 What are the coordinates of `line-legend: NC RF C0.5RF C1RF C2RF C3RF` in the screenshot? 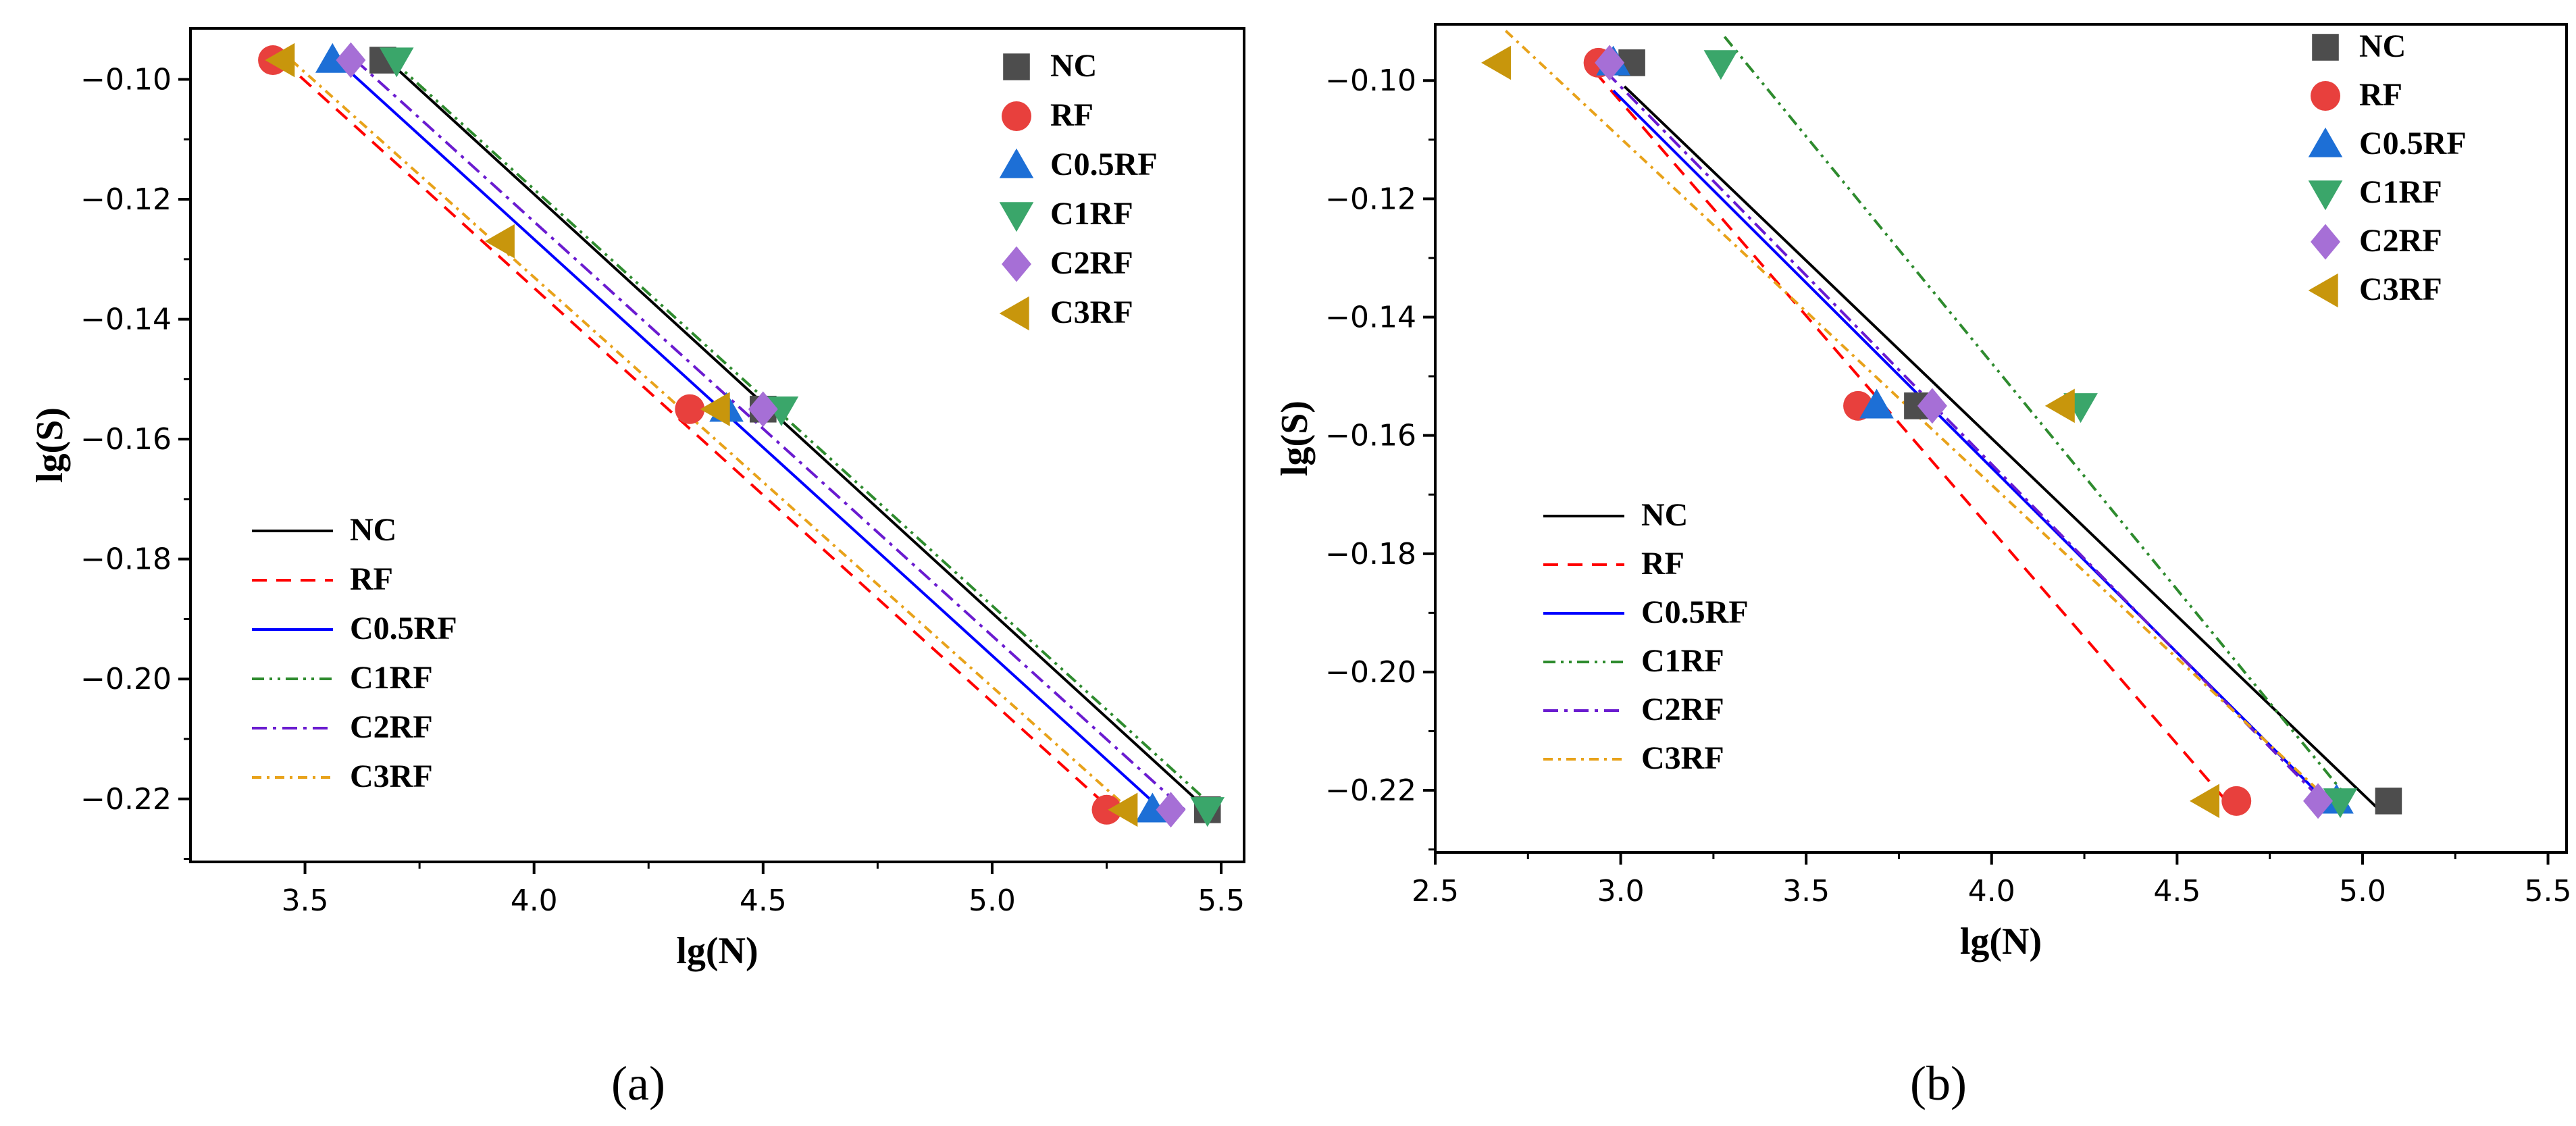 It's located at (1646, 636).